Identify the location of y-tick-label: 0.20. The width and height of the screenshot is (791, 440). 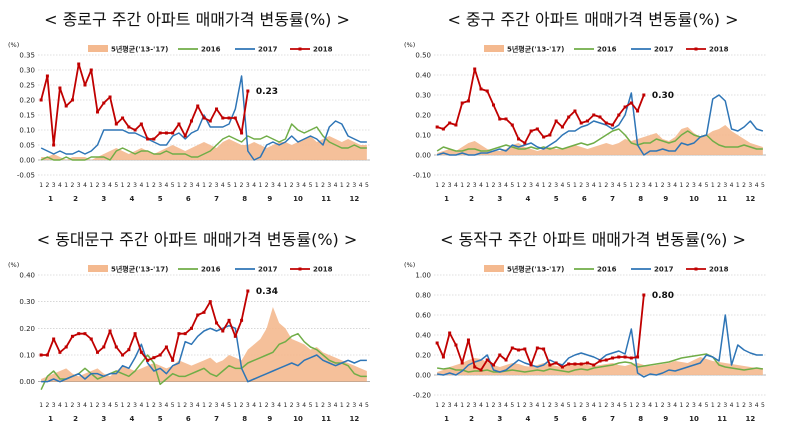
(27, 329).